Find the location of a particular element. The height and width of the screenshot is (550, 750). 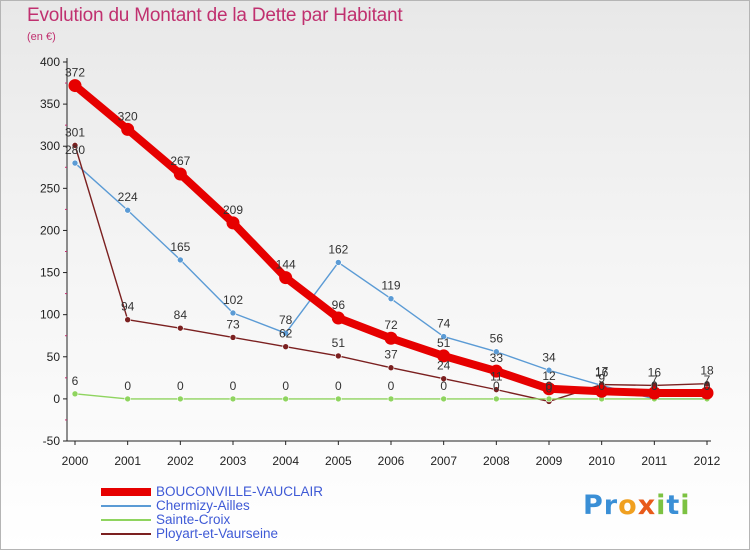

data-label: 144 is located at coordinates (286, 265).